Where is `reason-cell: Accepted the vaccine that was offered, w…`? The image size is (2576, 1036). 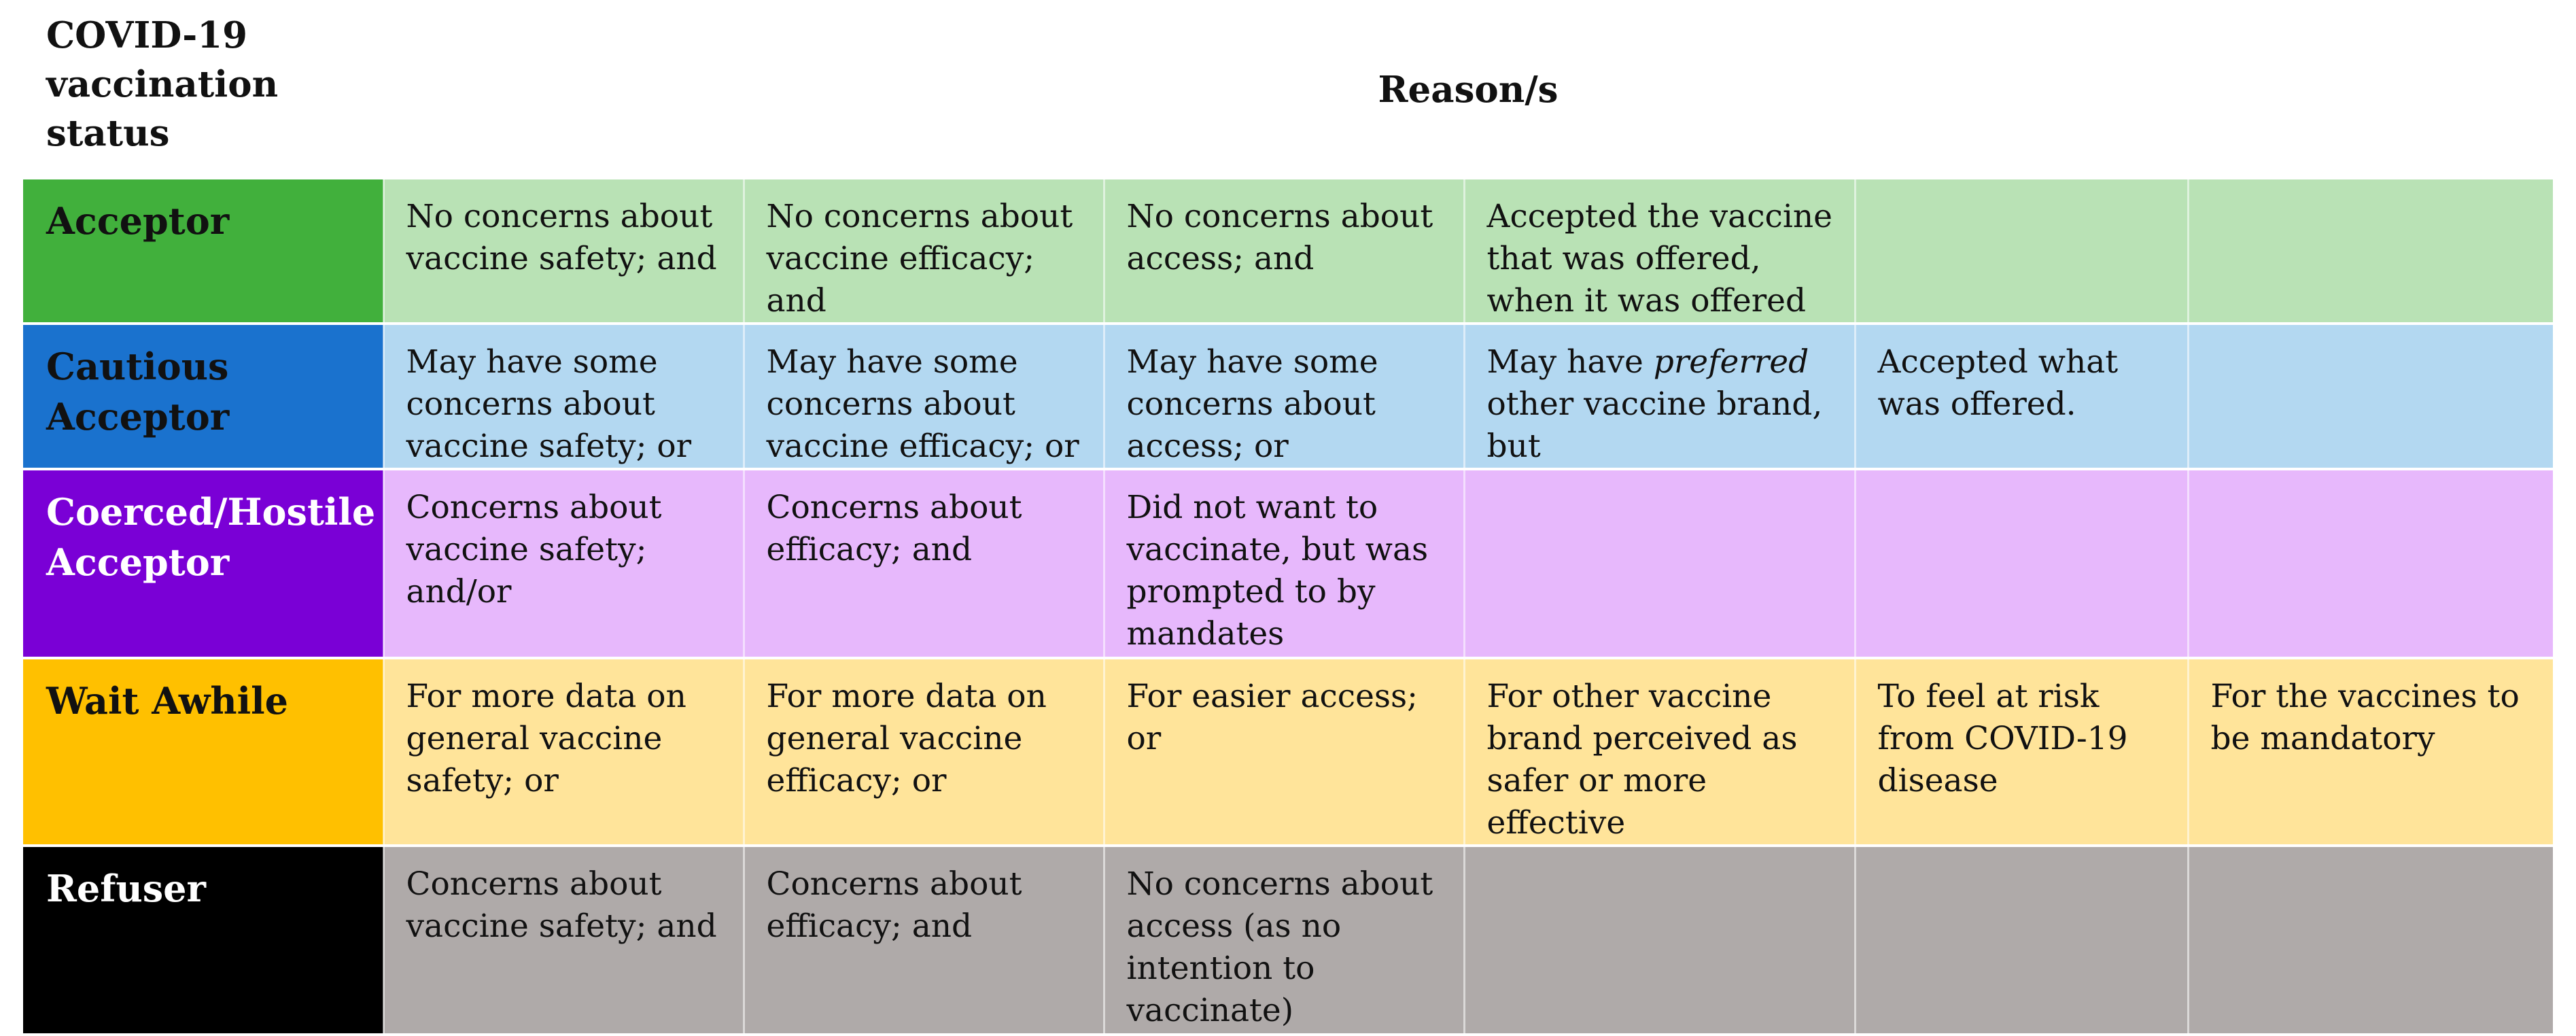 reason-cell: Accepted the vaccine that was offered, w… is located at coordinates (1659, 252).